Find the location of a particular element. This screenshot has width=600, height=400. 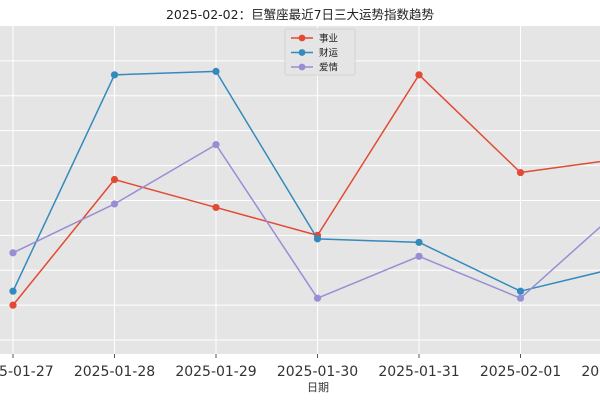

legend-label: 爱情 is located at coordinates (329, 68).